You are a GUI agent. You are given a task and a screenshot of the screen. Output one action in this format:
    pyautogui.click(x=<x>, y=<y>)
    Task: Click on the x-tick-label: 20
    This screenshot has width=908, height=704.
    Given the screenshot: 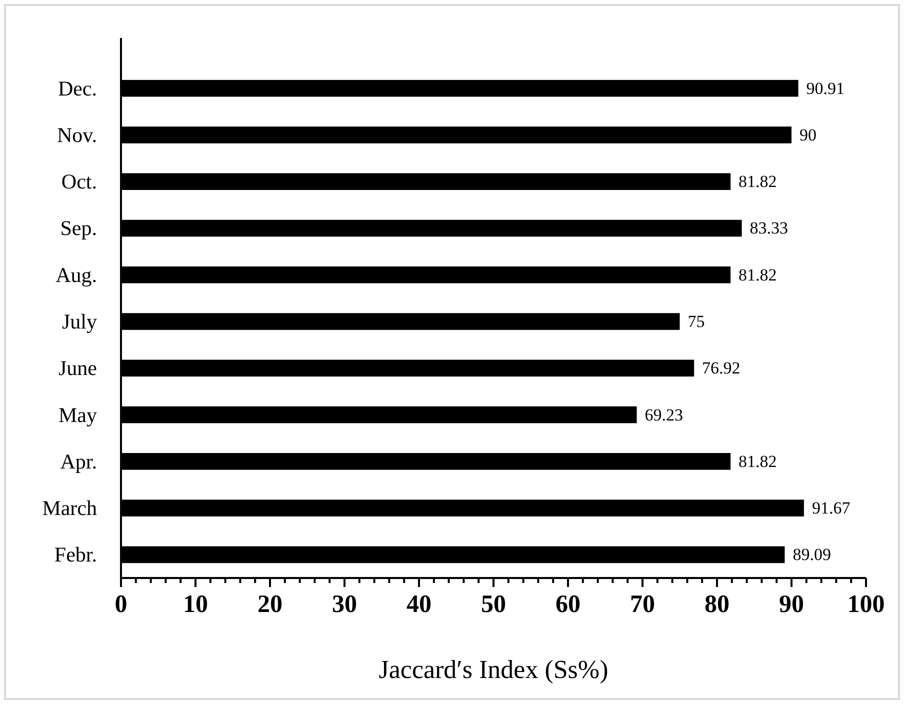 What is the action you would take?
    pyautogui.click(x=270, y=604)
    